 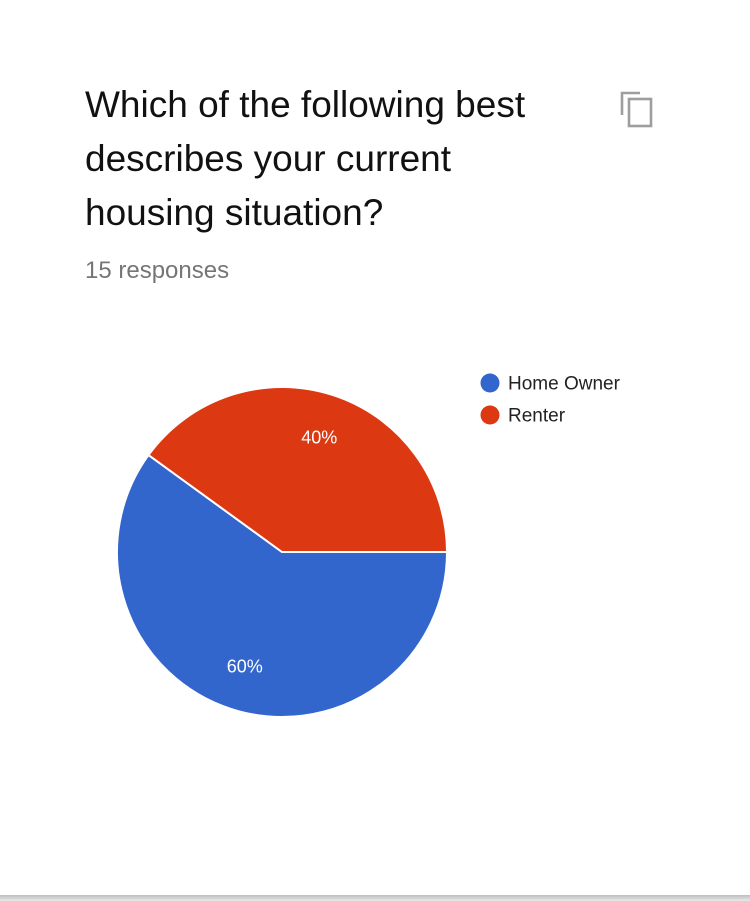 I want to click on pie-slice-renter, so click(x=298, y=469).